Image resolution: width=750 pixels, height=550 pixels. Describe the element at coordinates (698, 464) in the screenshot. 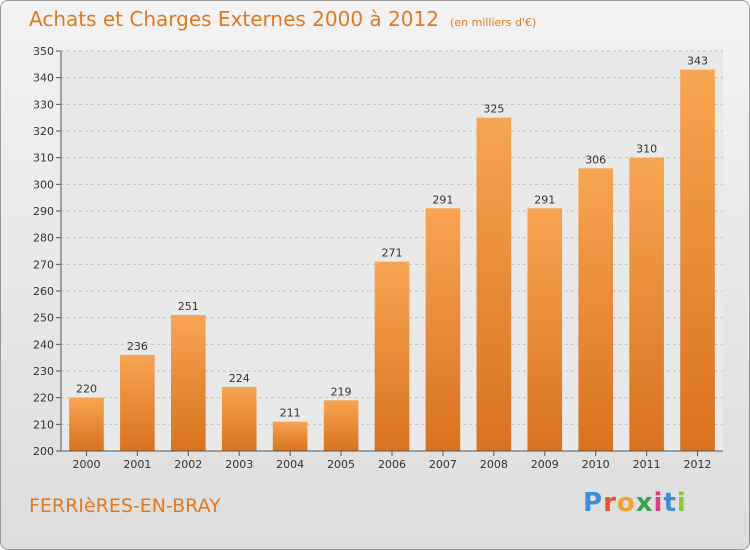

I see `x-tick-label: 2012` at that location.